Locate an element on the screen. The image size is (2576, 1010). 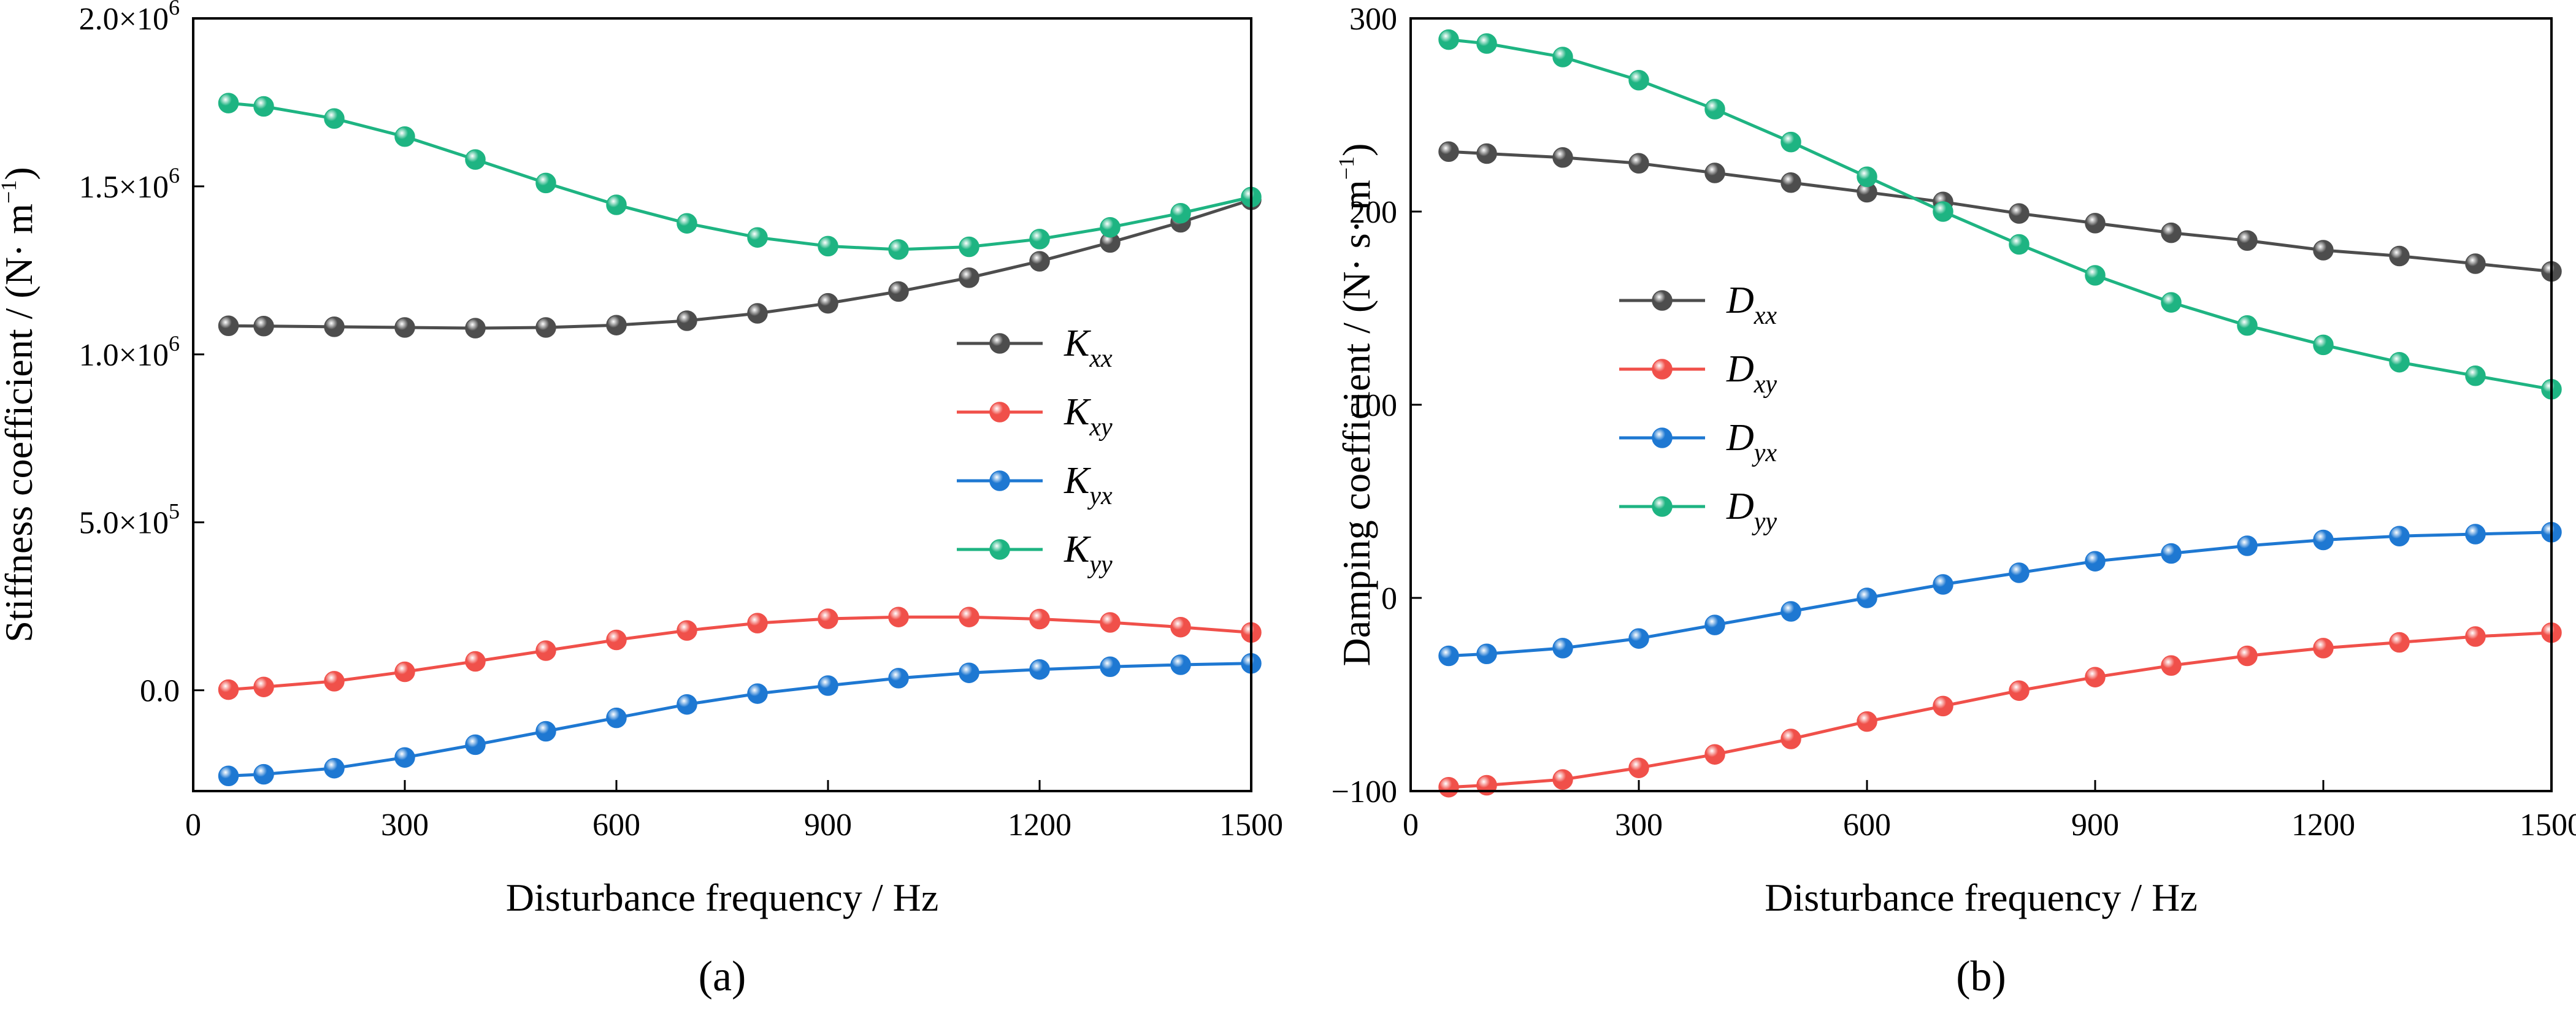
series-kyy is located at coordinates (740, 176).